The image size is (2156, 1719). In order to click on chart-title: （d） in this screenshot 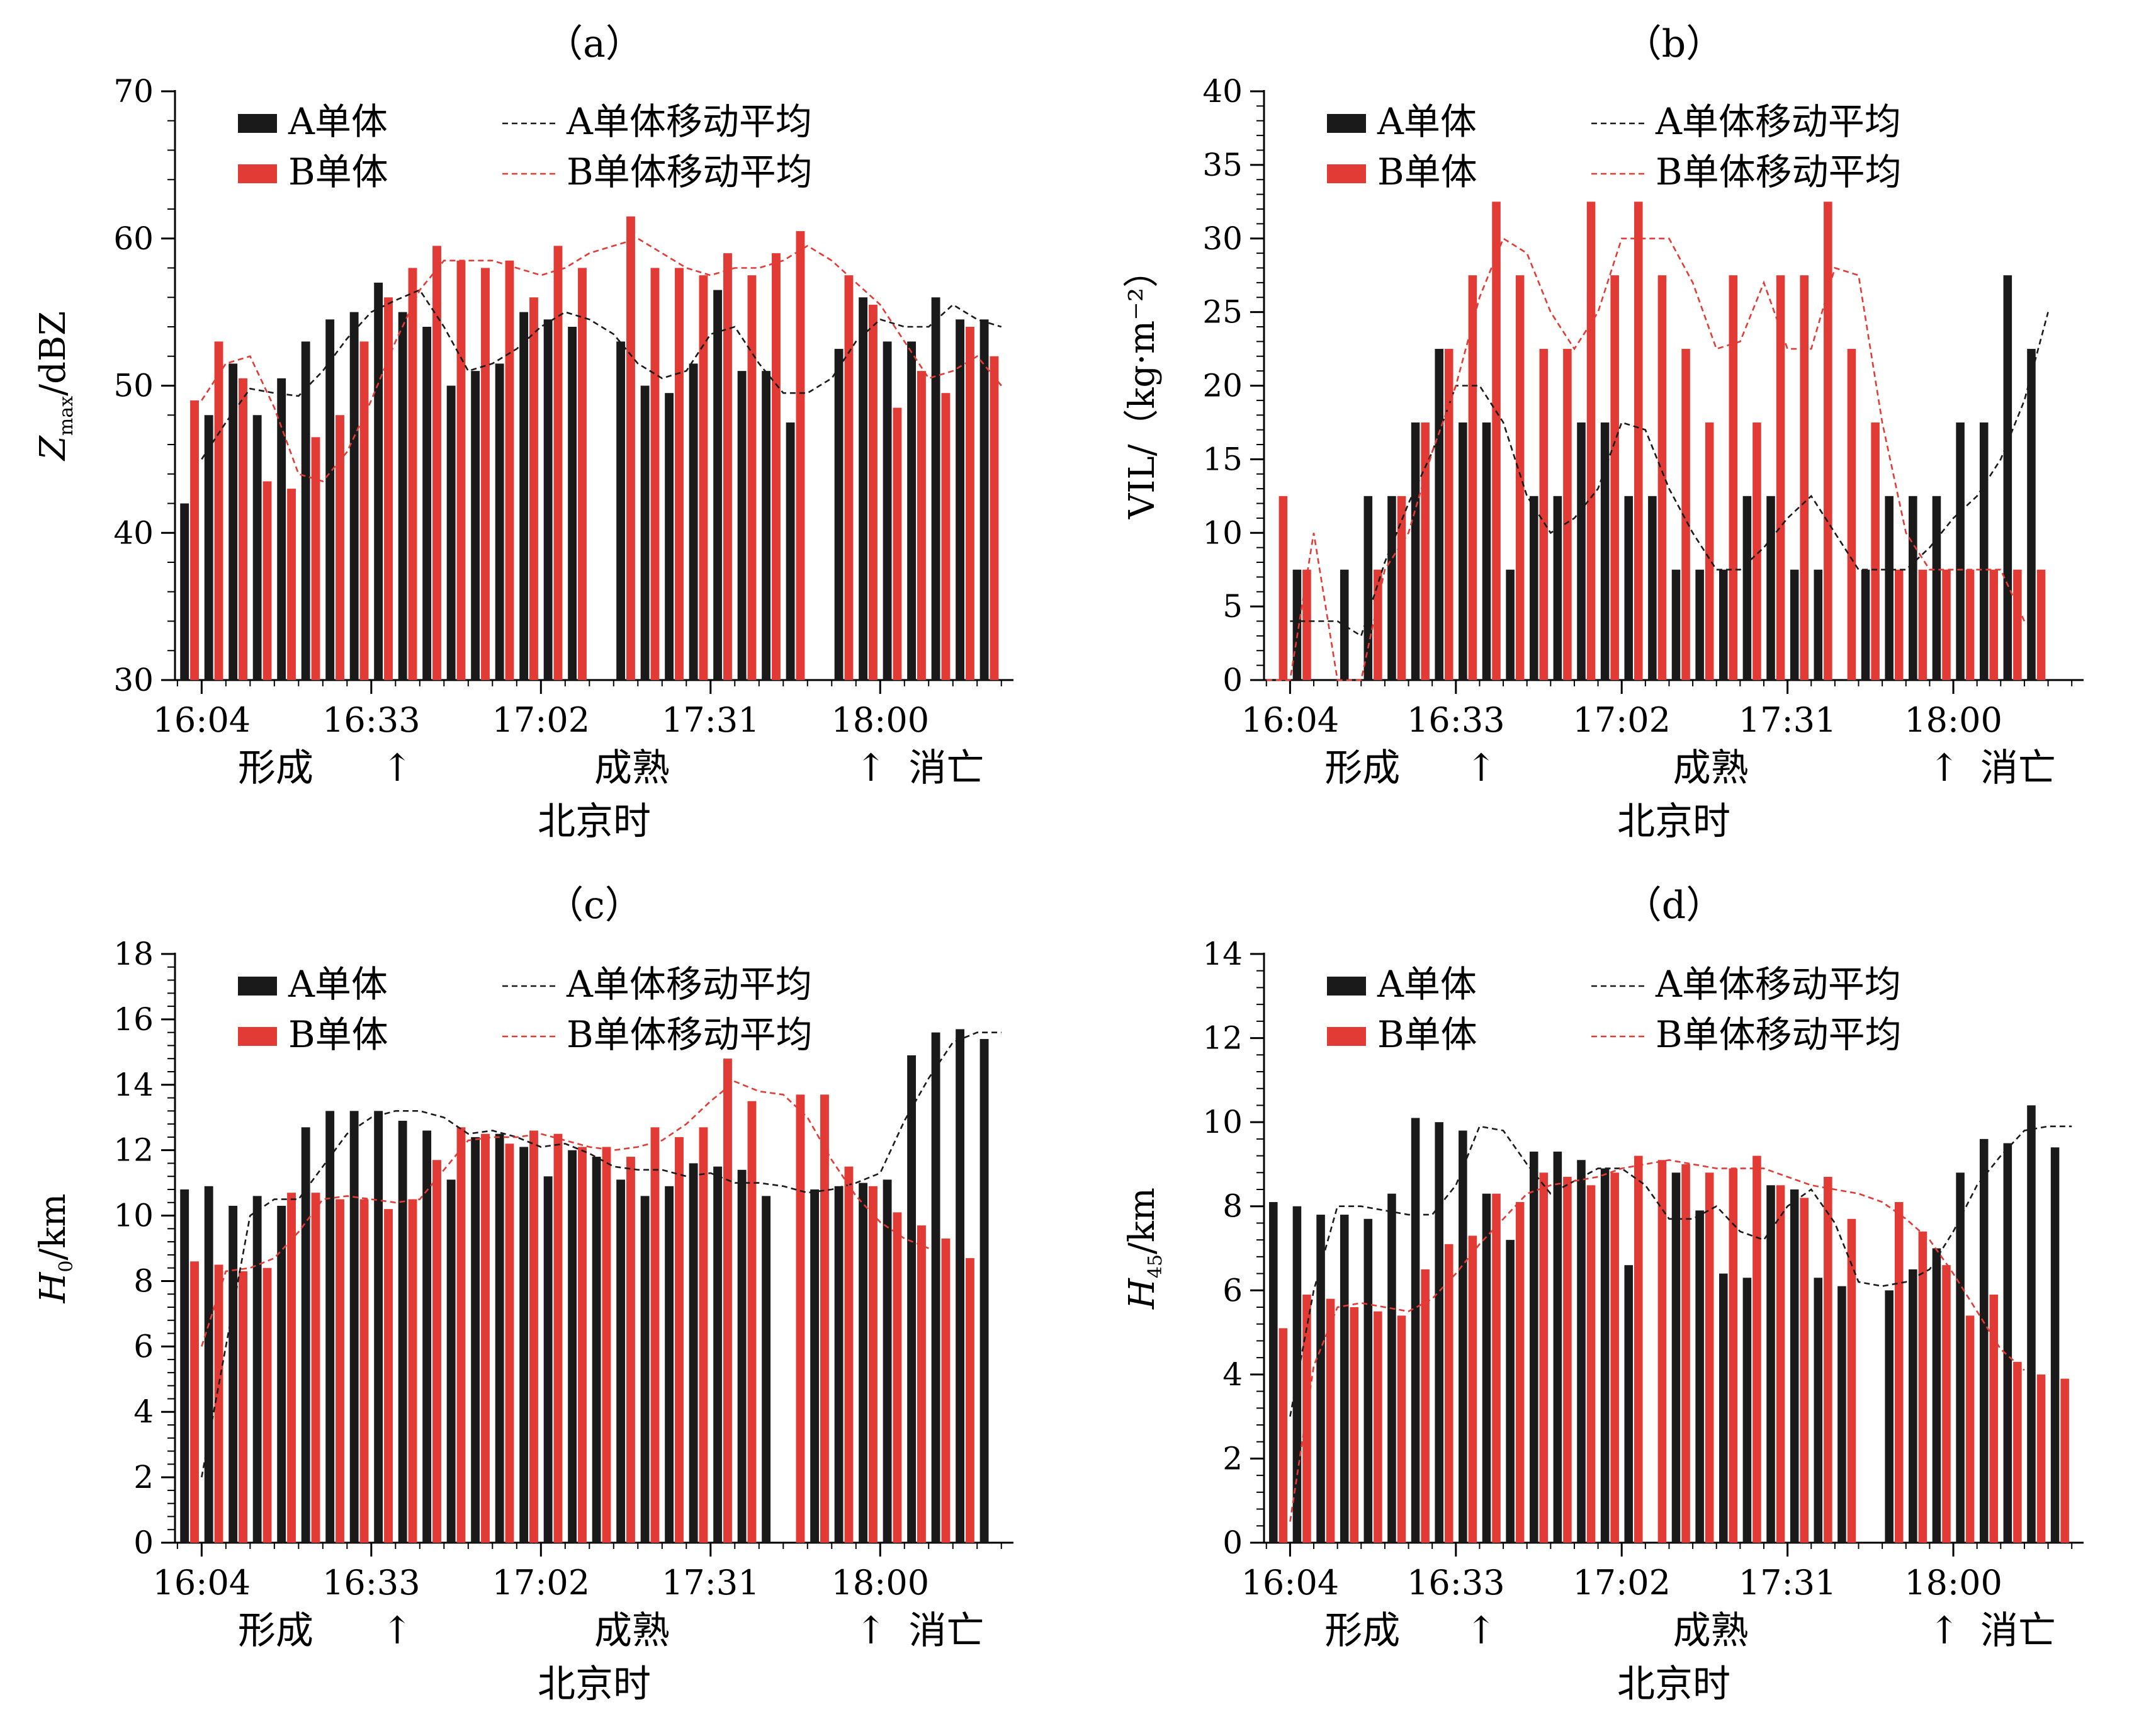, I will do `click(1674, 905)`.